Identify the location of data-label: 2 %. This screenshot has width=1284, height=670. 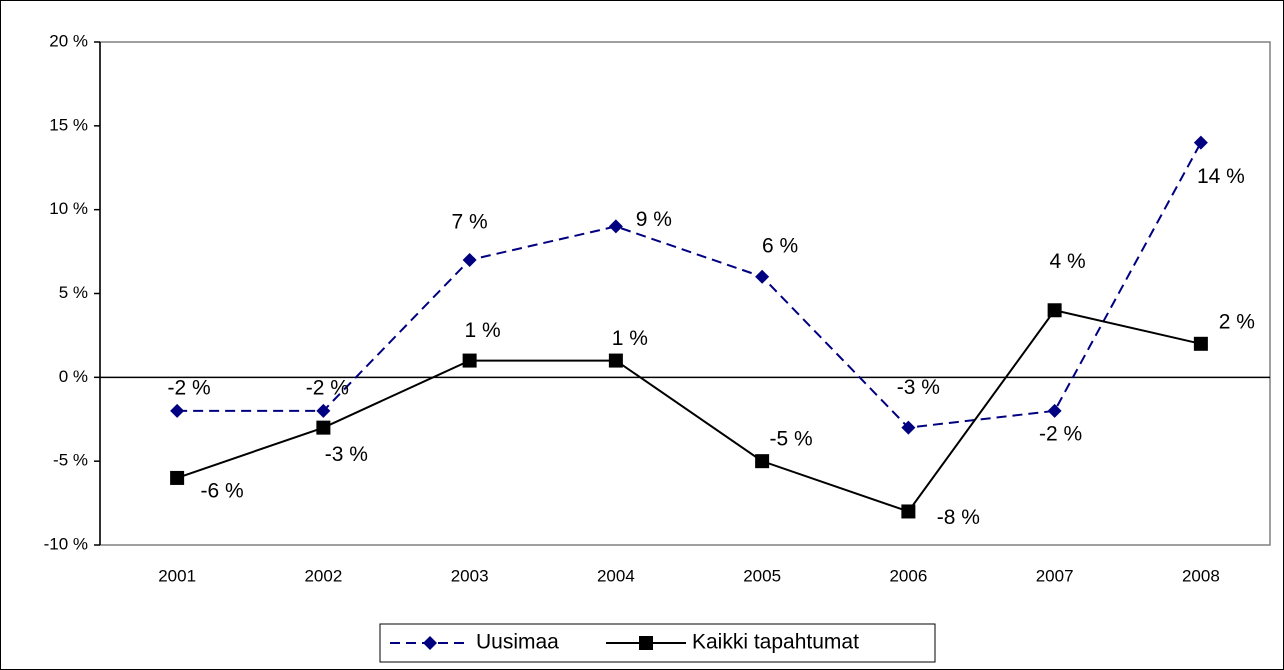
(1237, 321).